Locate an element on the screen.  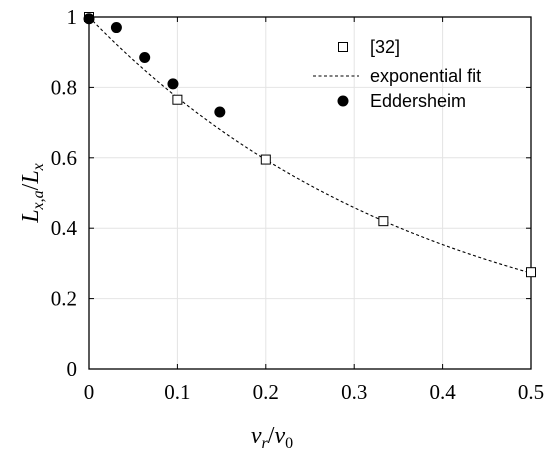
y-label-sub-x2: x is located at coordinates (38, 167).